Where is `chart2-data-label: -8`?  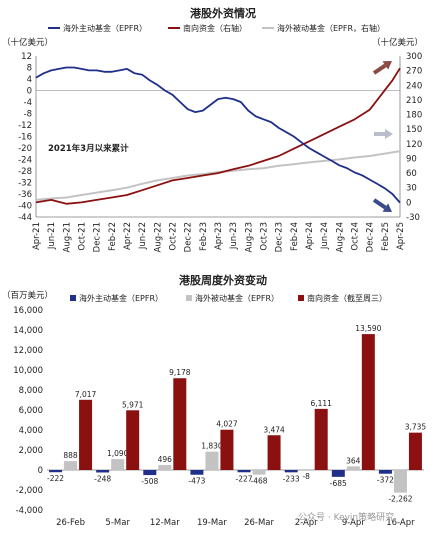 chart2-data-label: -8 is located at coordinates (306, 476).